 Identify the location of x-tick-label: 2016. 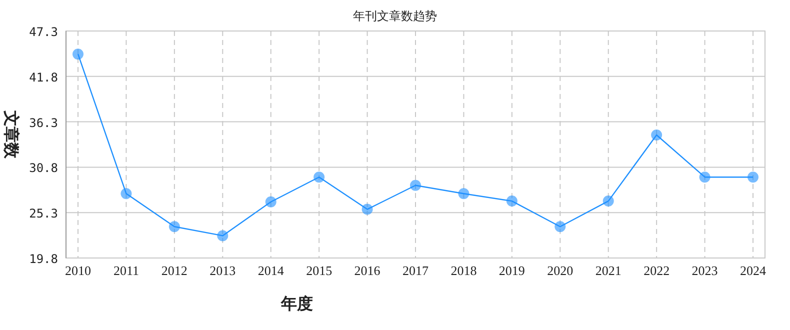
(367, 270).